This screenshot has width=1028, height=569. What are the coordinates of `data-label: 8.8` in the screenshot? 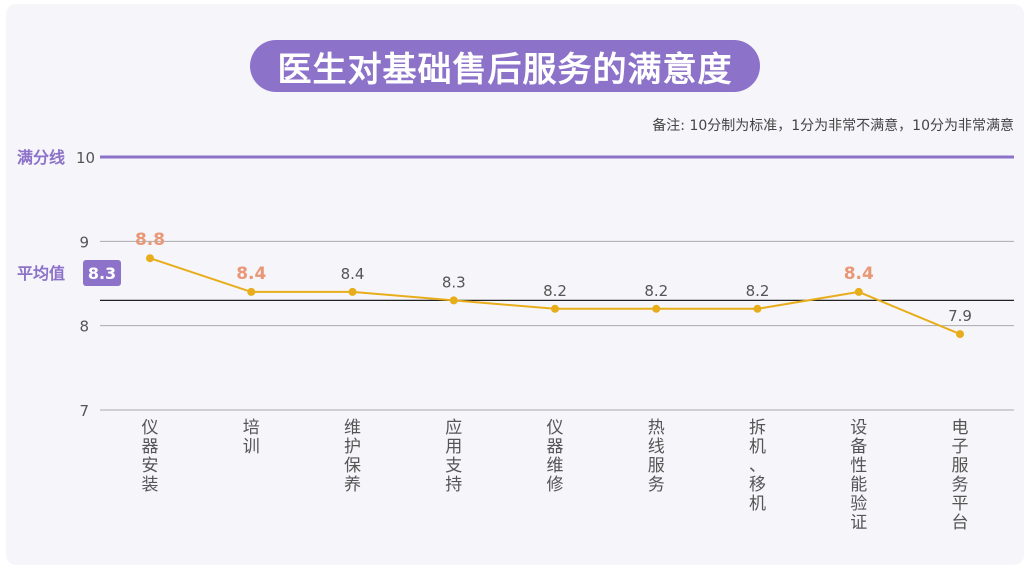 It's located at (150, 240).